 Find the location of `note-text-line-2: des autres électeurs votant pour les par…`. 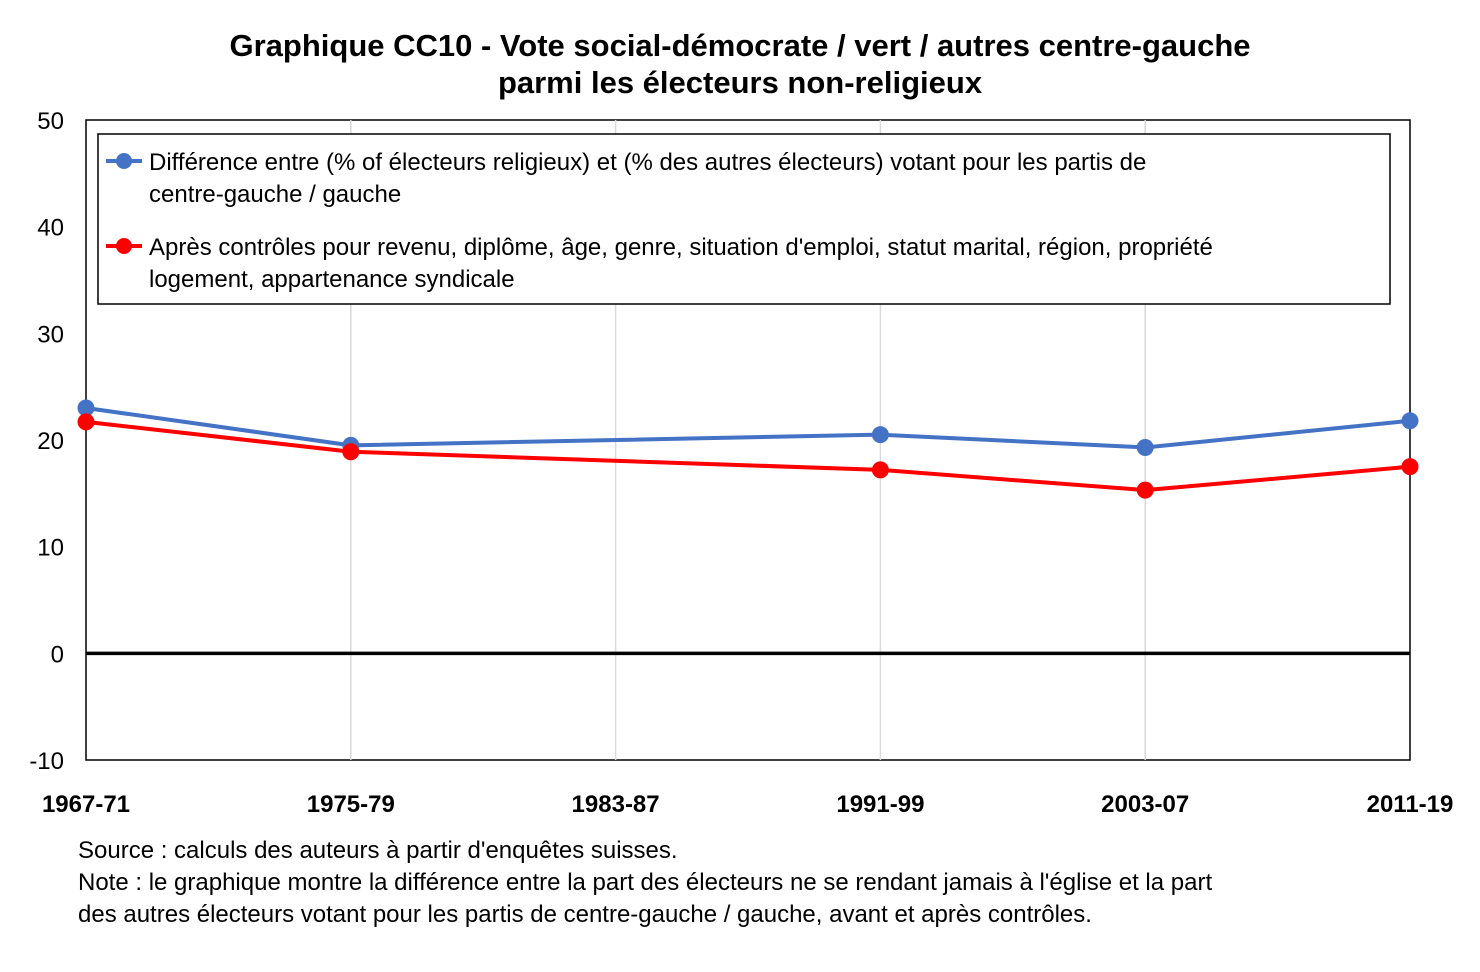

note-text-line-2: des autres électeurs votant pour les par… is located at coordinates (585, 914).